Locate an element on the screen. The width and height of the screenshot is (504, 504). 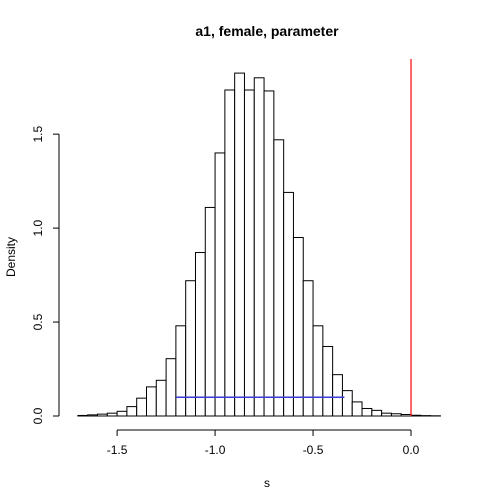
x-tick-label: -1.5 is located at coordinates (117, 450).